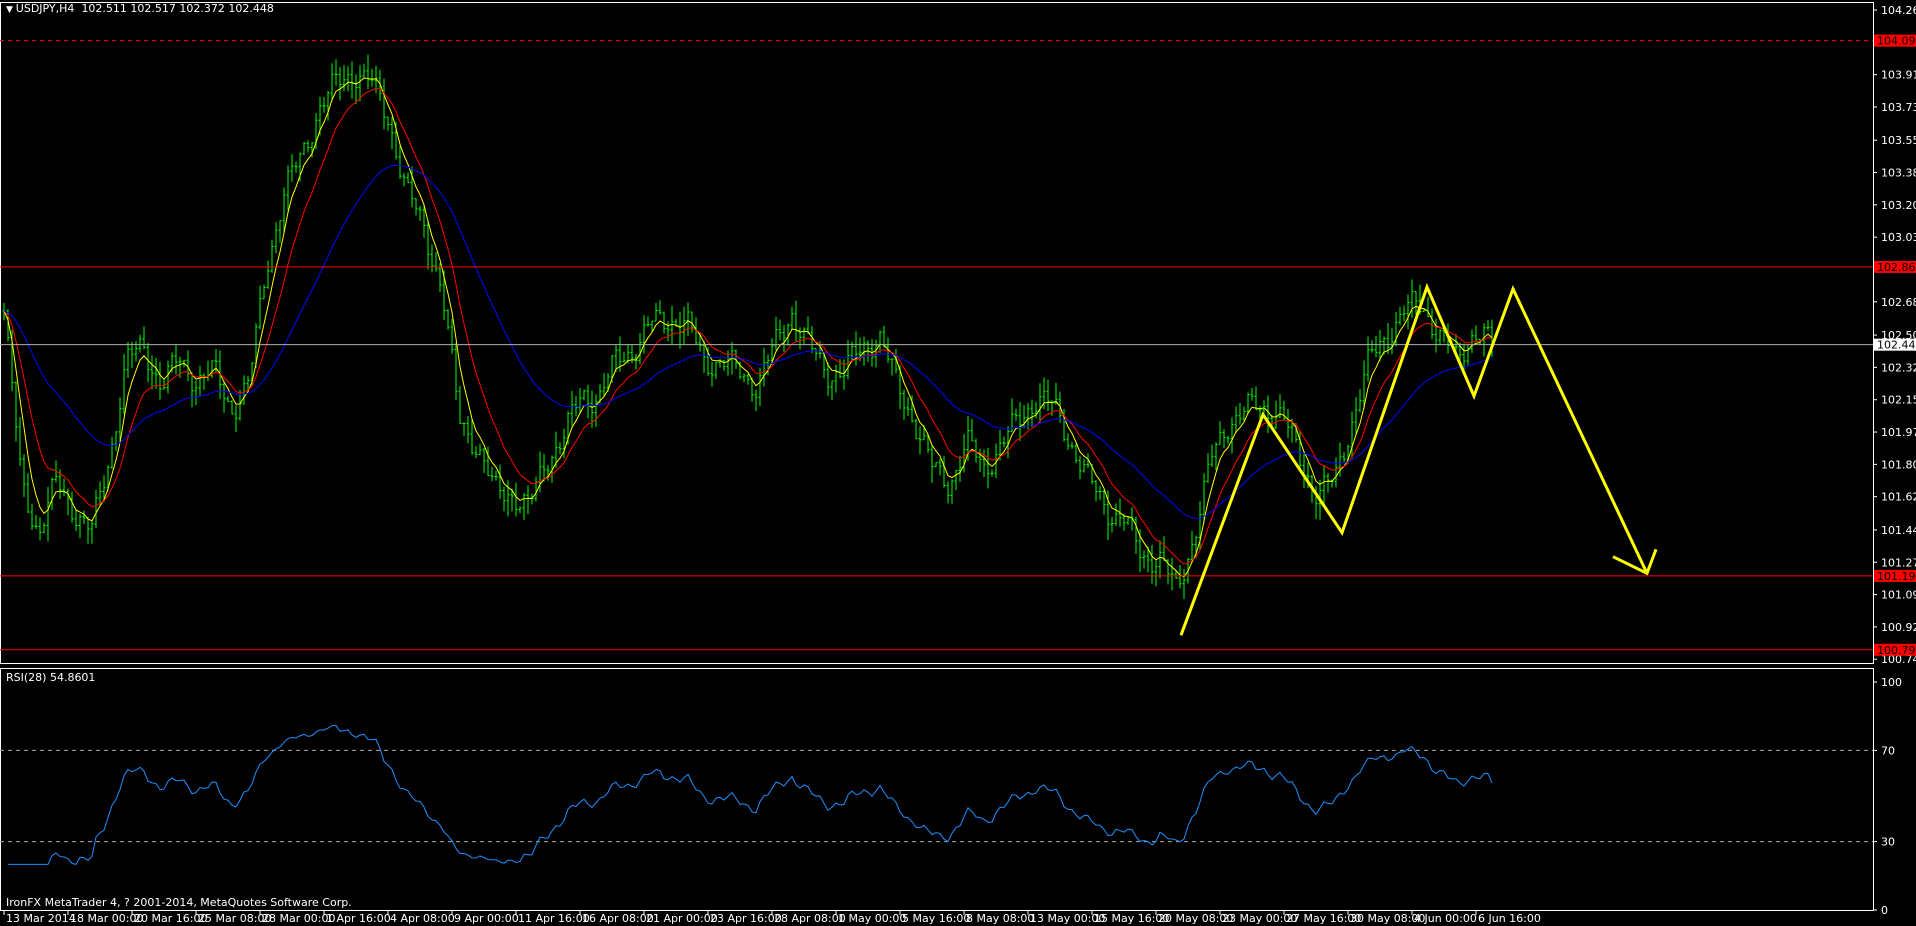 The width and height of the screenshot is (1916, 926). Describe the element at coordinates (1891, 682) in the screenshot. I see `rsi-tick-label: 100` at that location.